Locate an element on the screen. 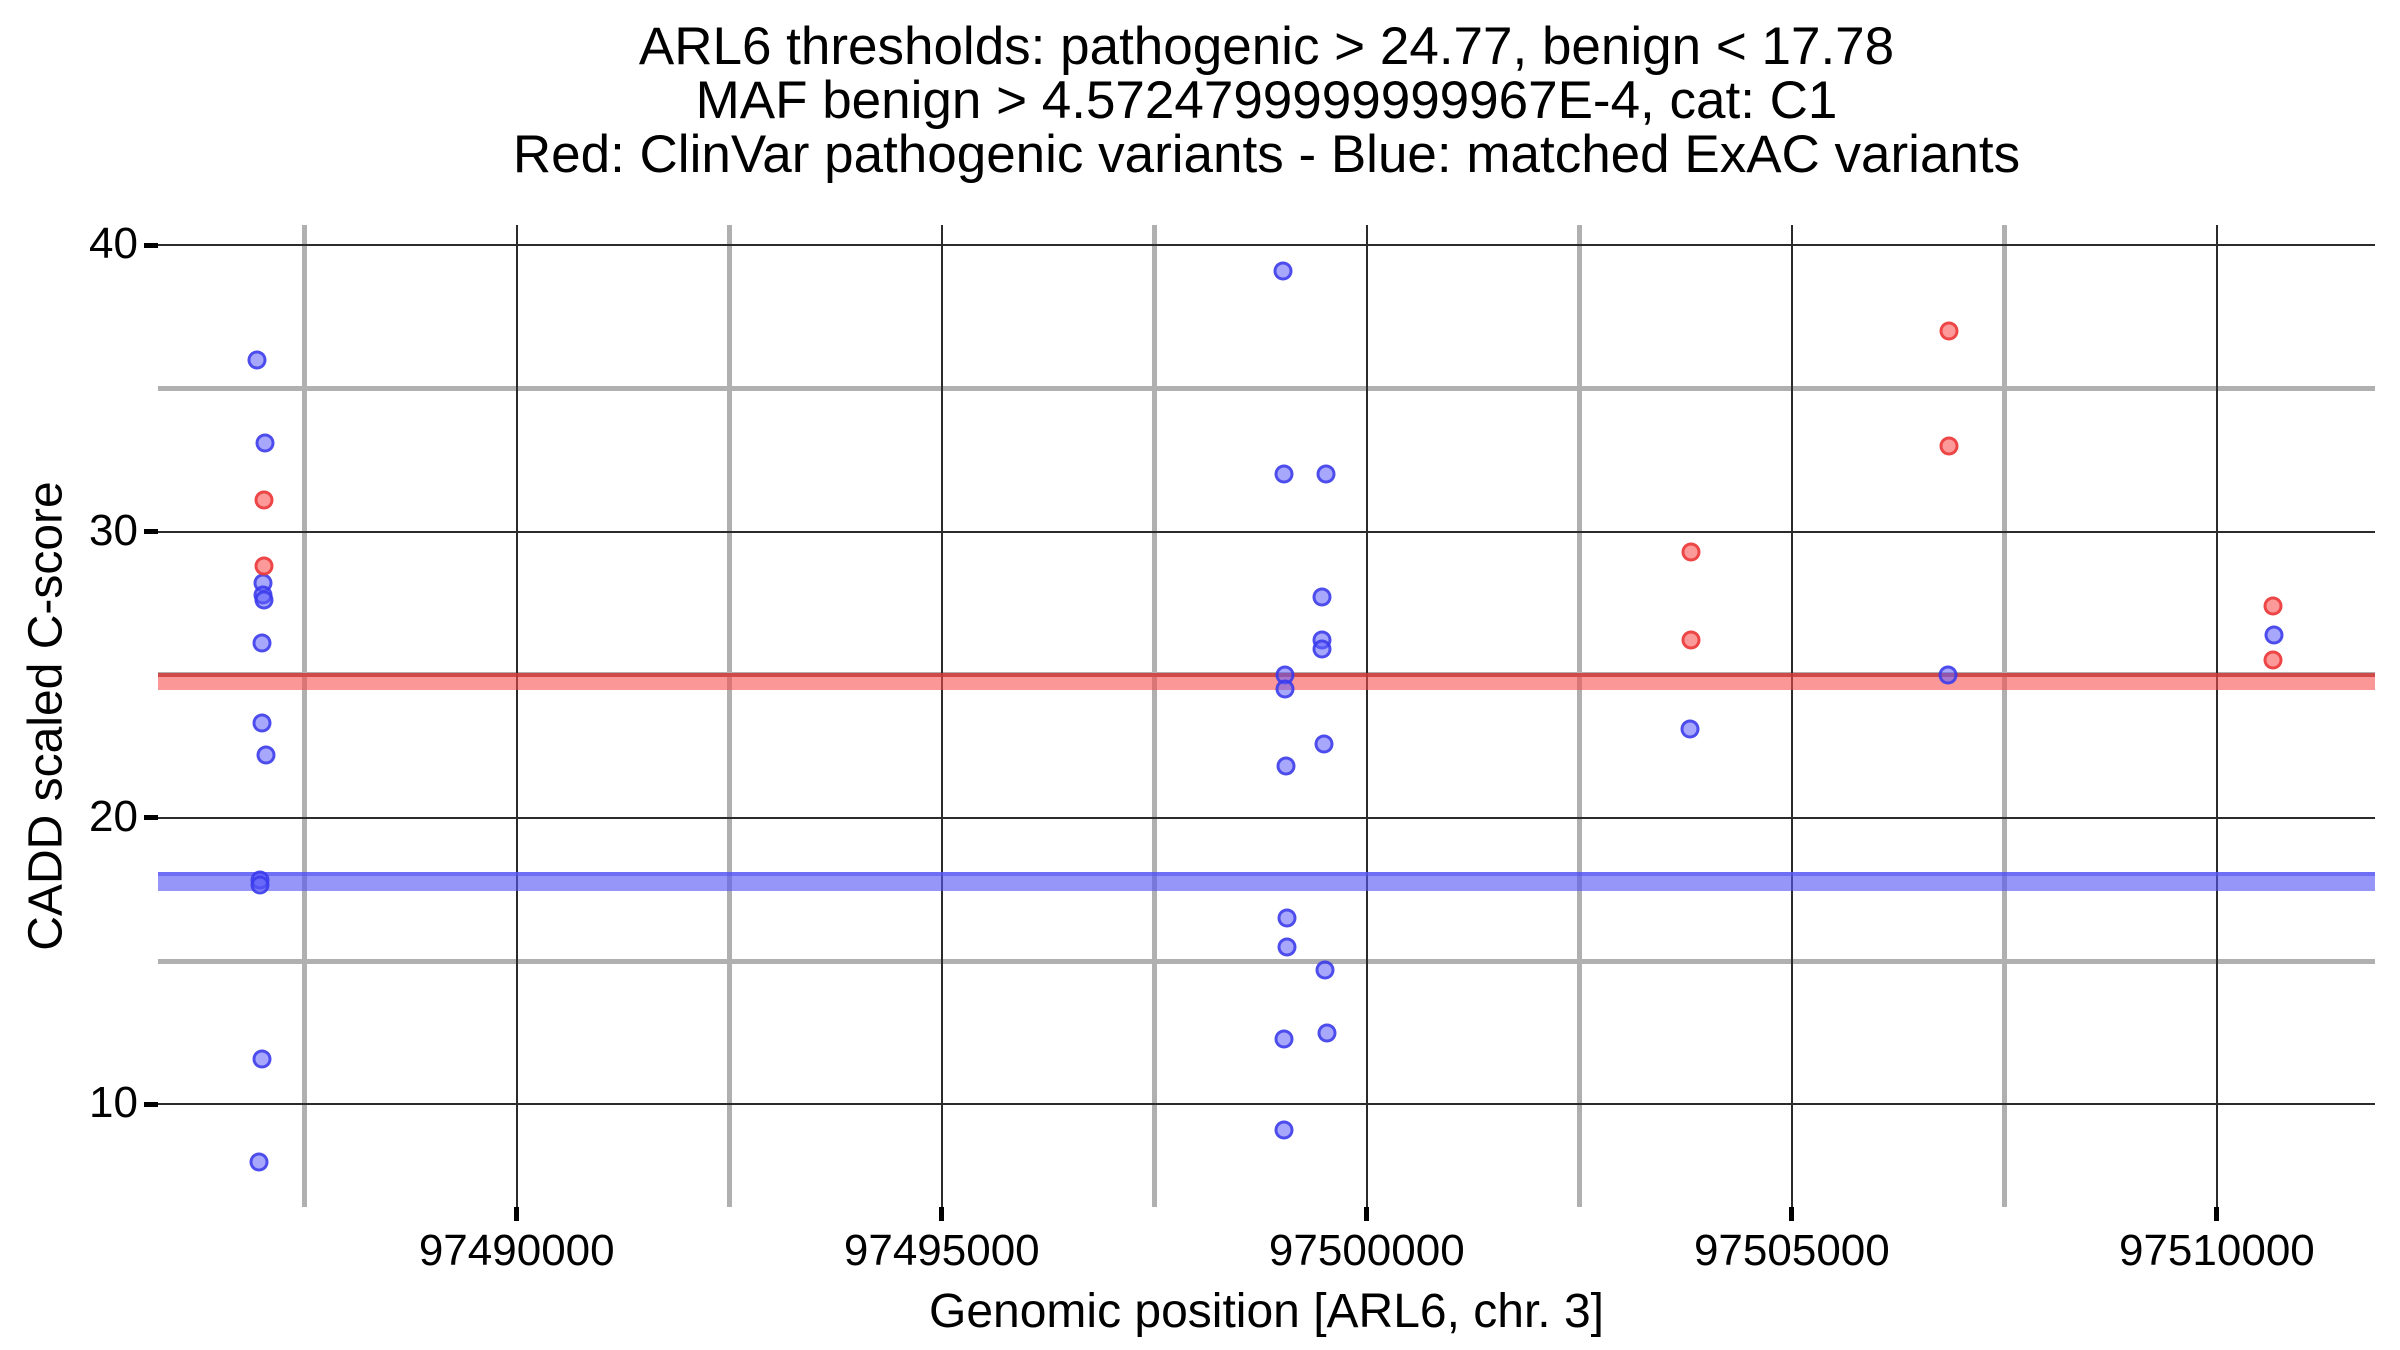 This screenshot has width=2400, height=1350. y-tick-label: 40 is located at coordinates (113, 244).